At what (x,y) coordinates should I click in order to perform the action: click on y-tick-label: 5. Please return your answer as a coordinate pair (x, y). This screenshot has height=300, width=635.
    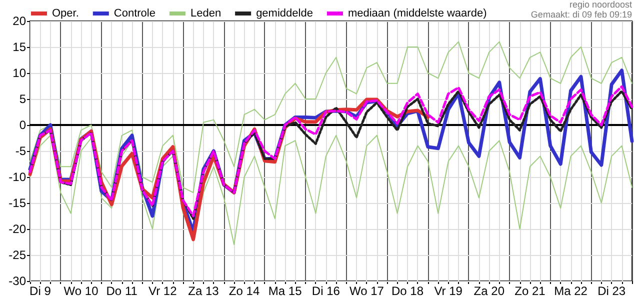
    Looking at the image, I should click on (22, 99).